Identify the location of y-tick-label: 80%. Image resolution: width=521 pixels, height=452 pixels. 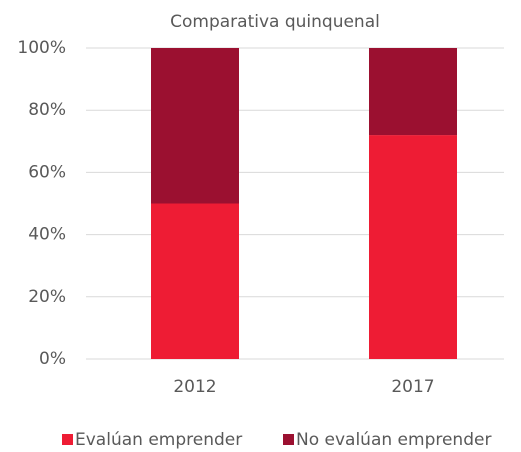
(47, 110).